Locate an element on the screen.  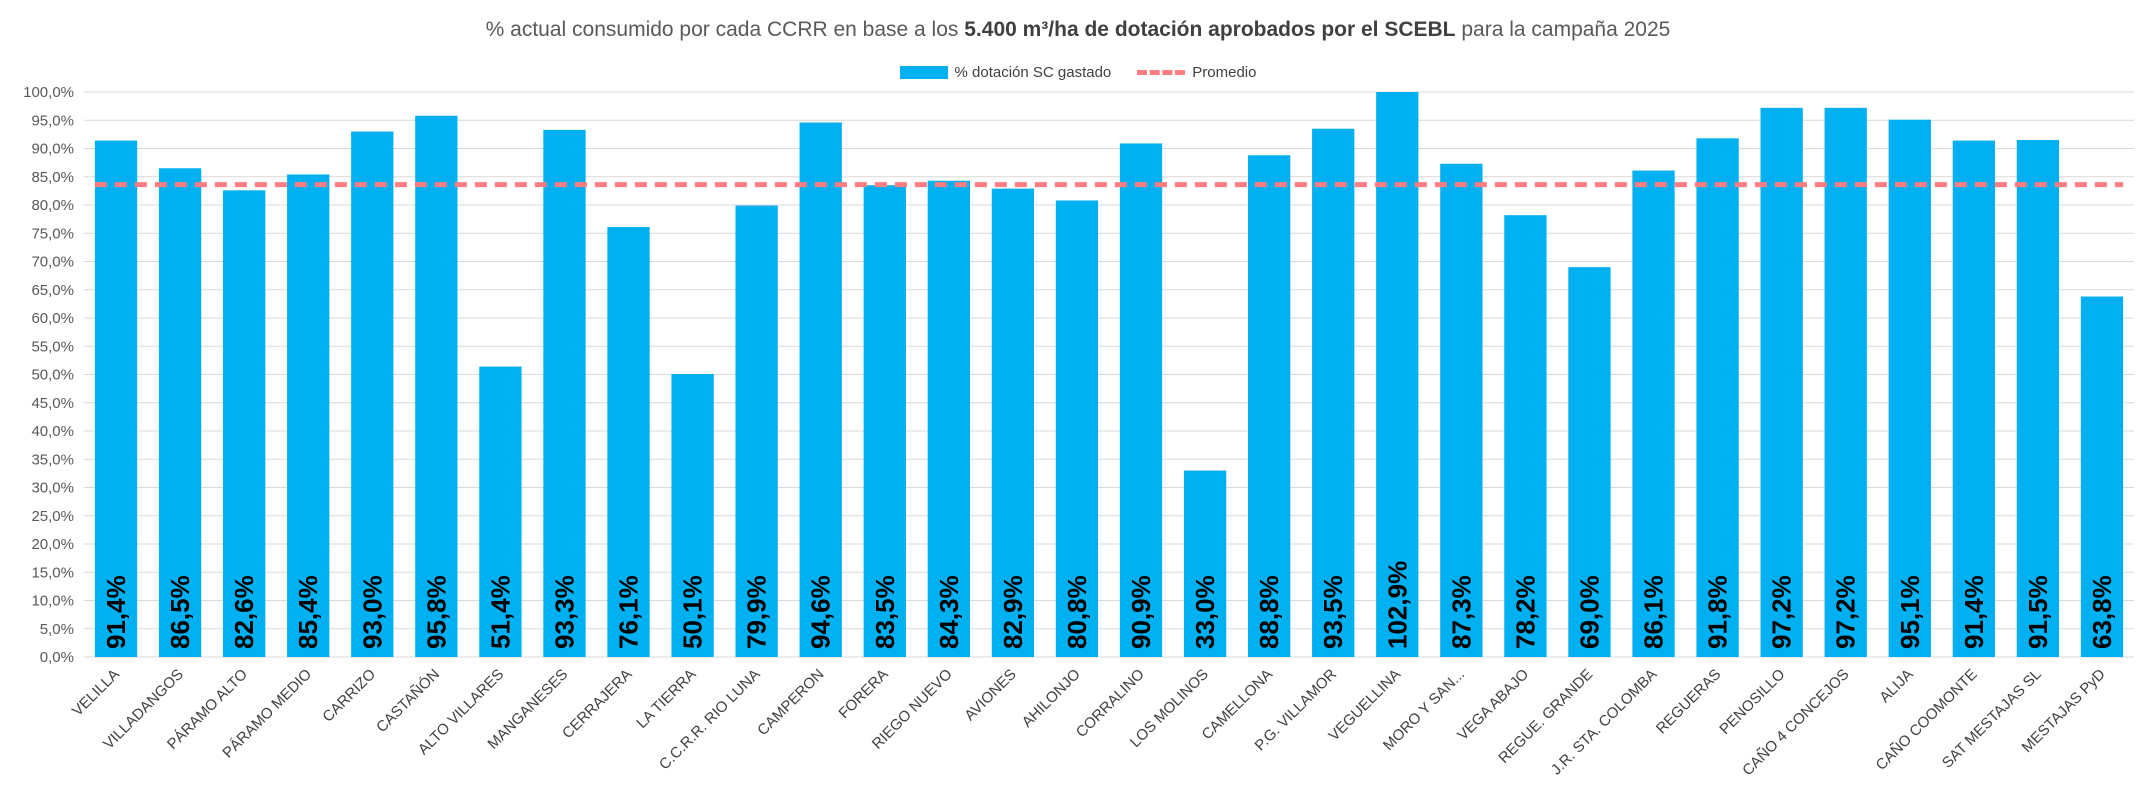
y-tick-label: 35,0% is located at coordinates (52, 459).